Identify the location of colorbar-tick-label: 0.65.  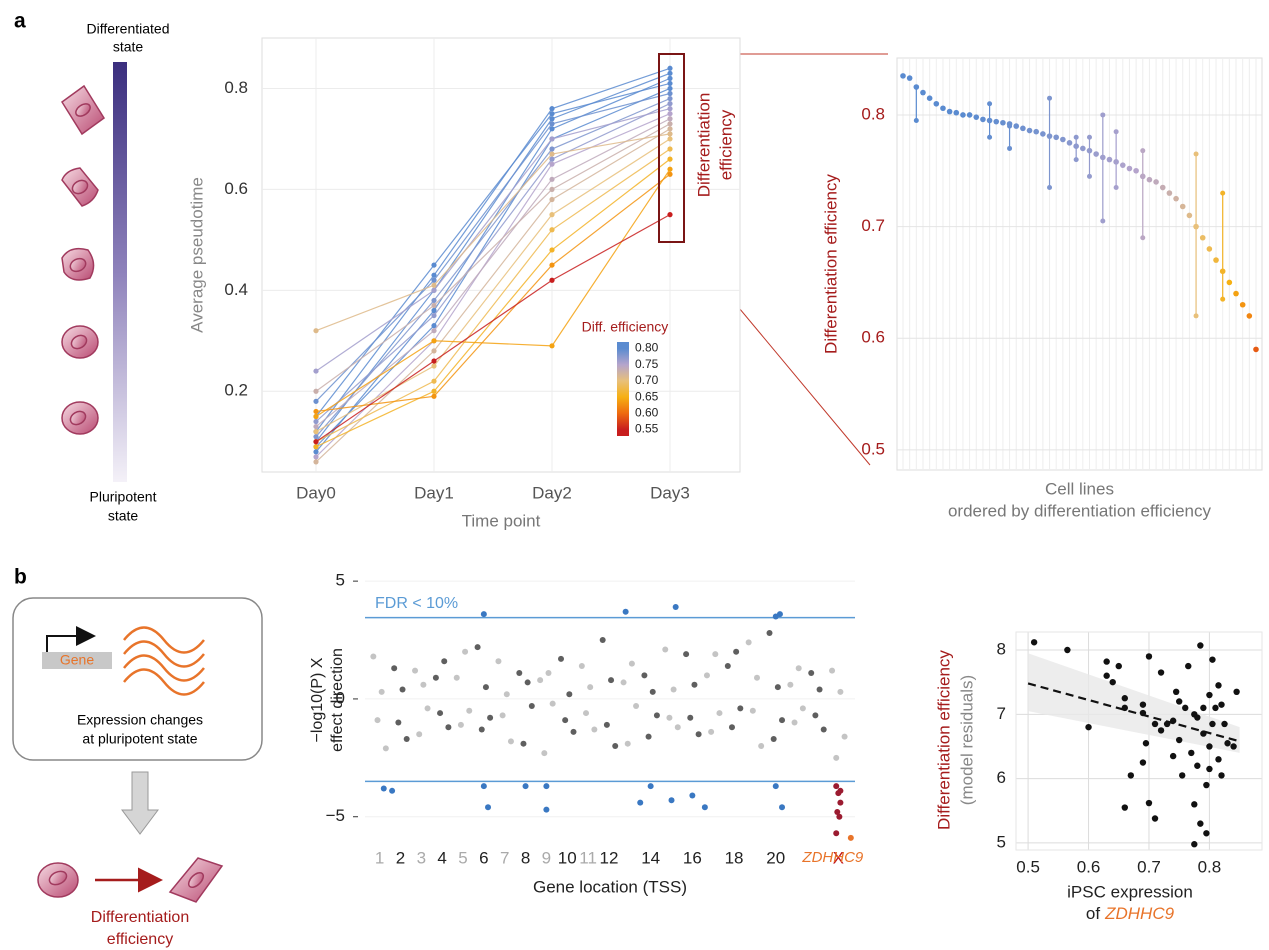
(647, 396).